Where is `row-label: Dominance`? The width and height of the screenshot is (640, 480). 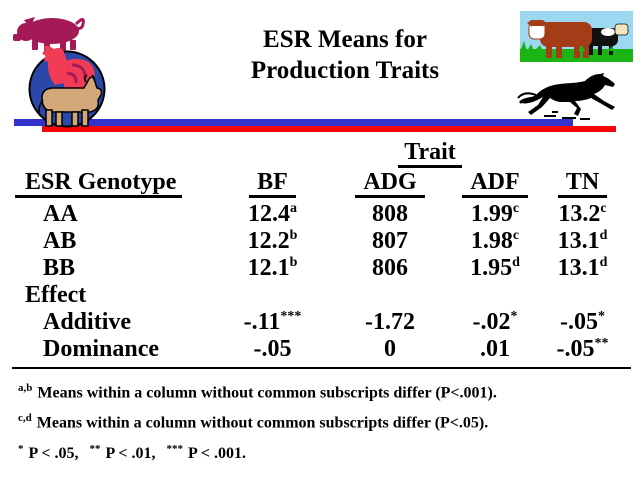
row-label: Dominance is located at coordinates (101, 349).